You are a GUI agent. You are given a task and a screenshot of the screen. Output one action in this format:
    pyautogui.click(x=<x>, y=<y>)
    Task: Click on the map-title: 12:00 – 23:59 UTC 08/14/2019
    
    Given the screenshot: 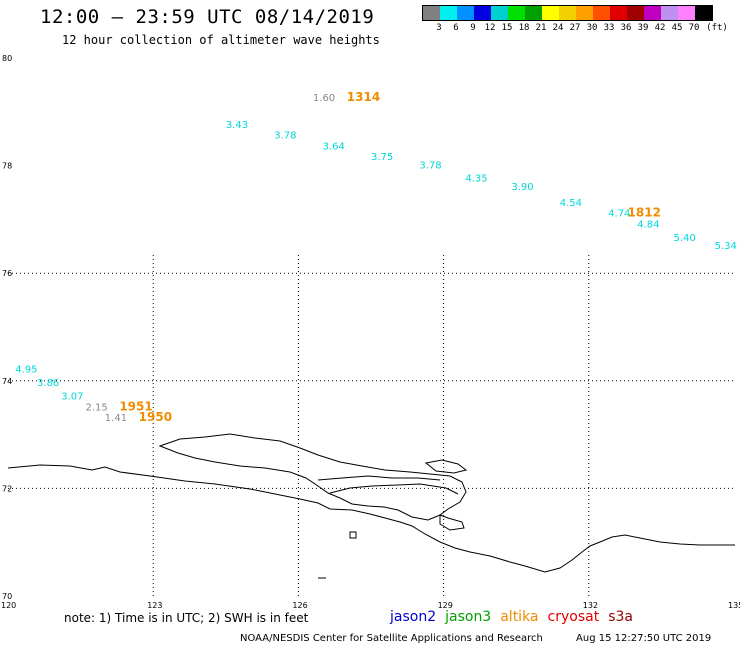 What is the action you would take?
    pyautogui.click(x=207, y=17)
    